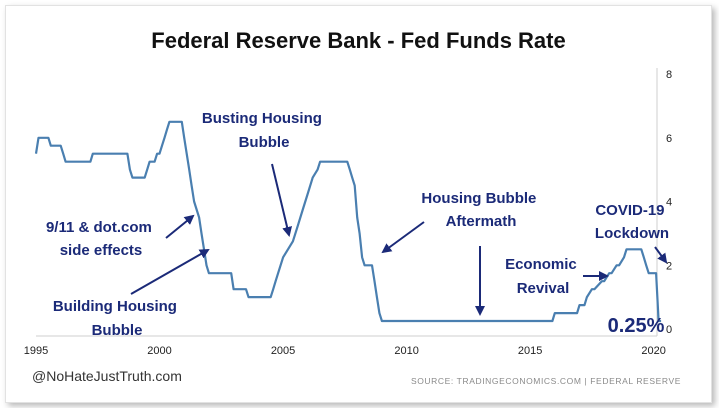 This screenshot has height=408, width=719. Describe the element at coordinates (543, 288) in the screenshot. I see `annotation-revival-line2: Revival` at that location.